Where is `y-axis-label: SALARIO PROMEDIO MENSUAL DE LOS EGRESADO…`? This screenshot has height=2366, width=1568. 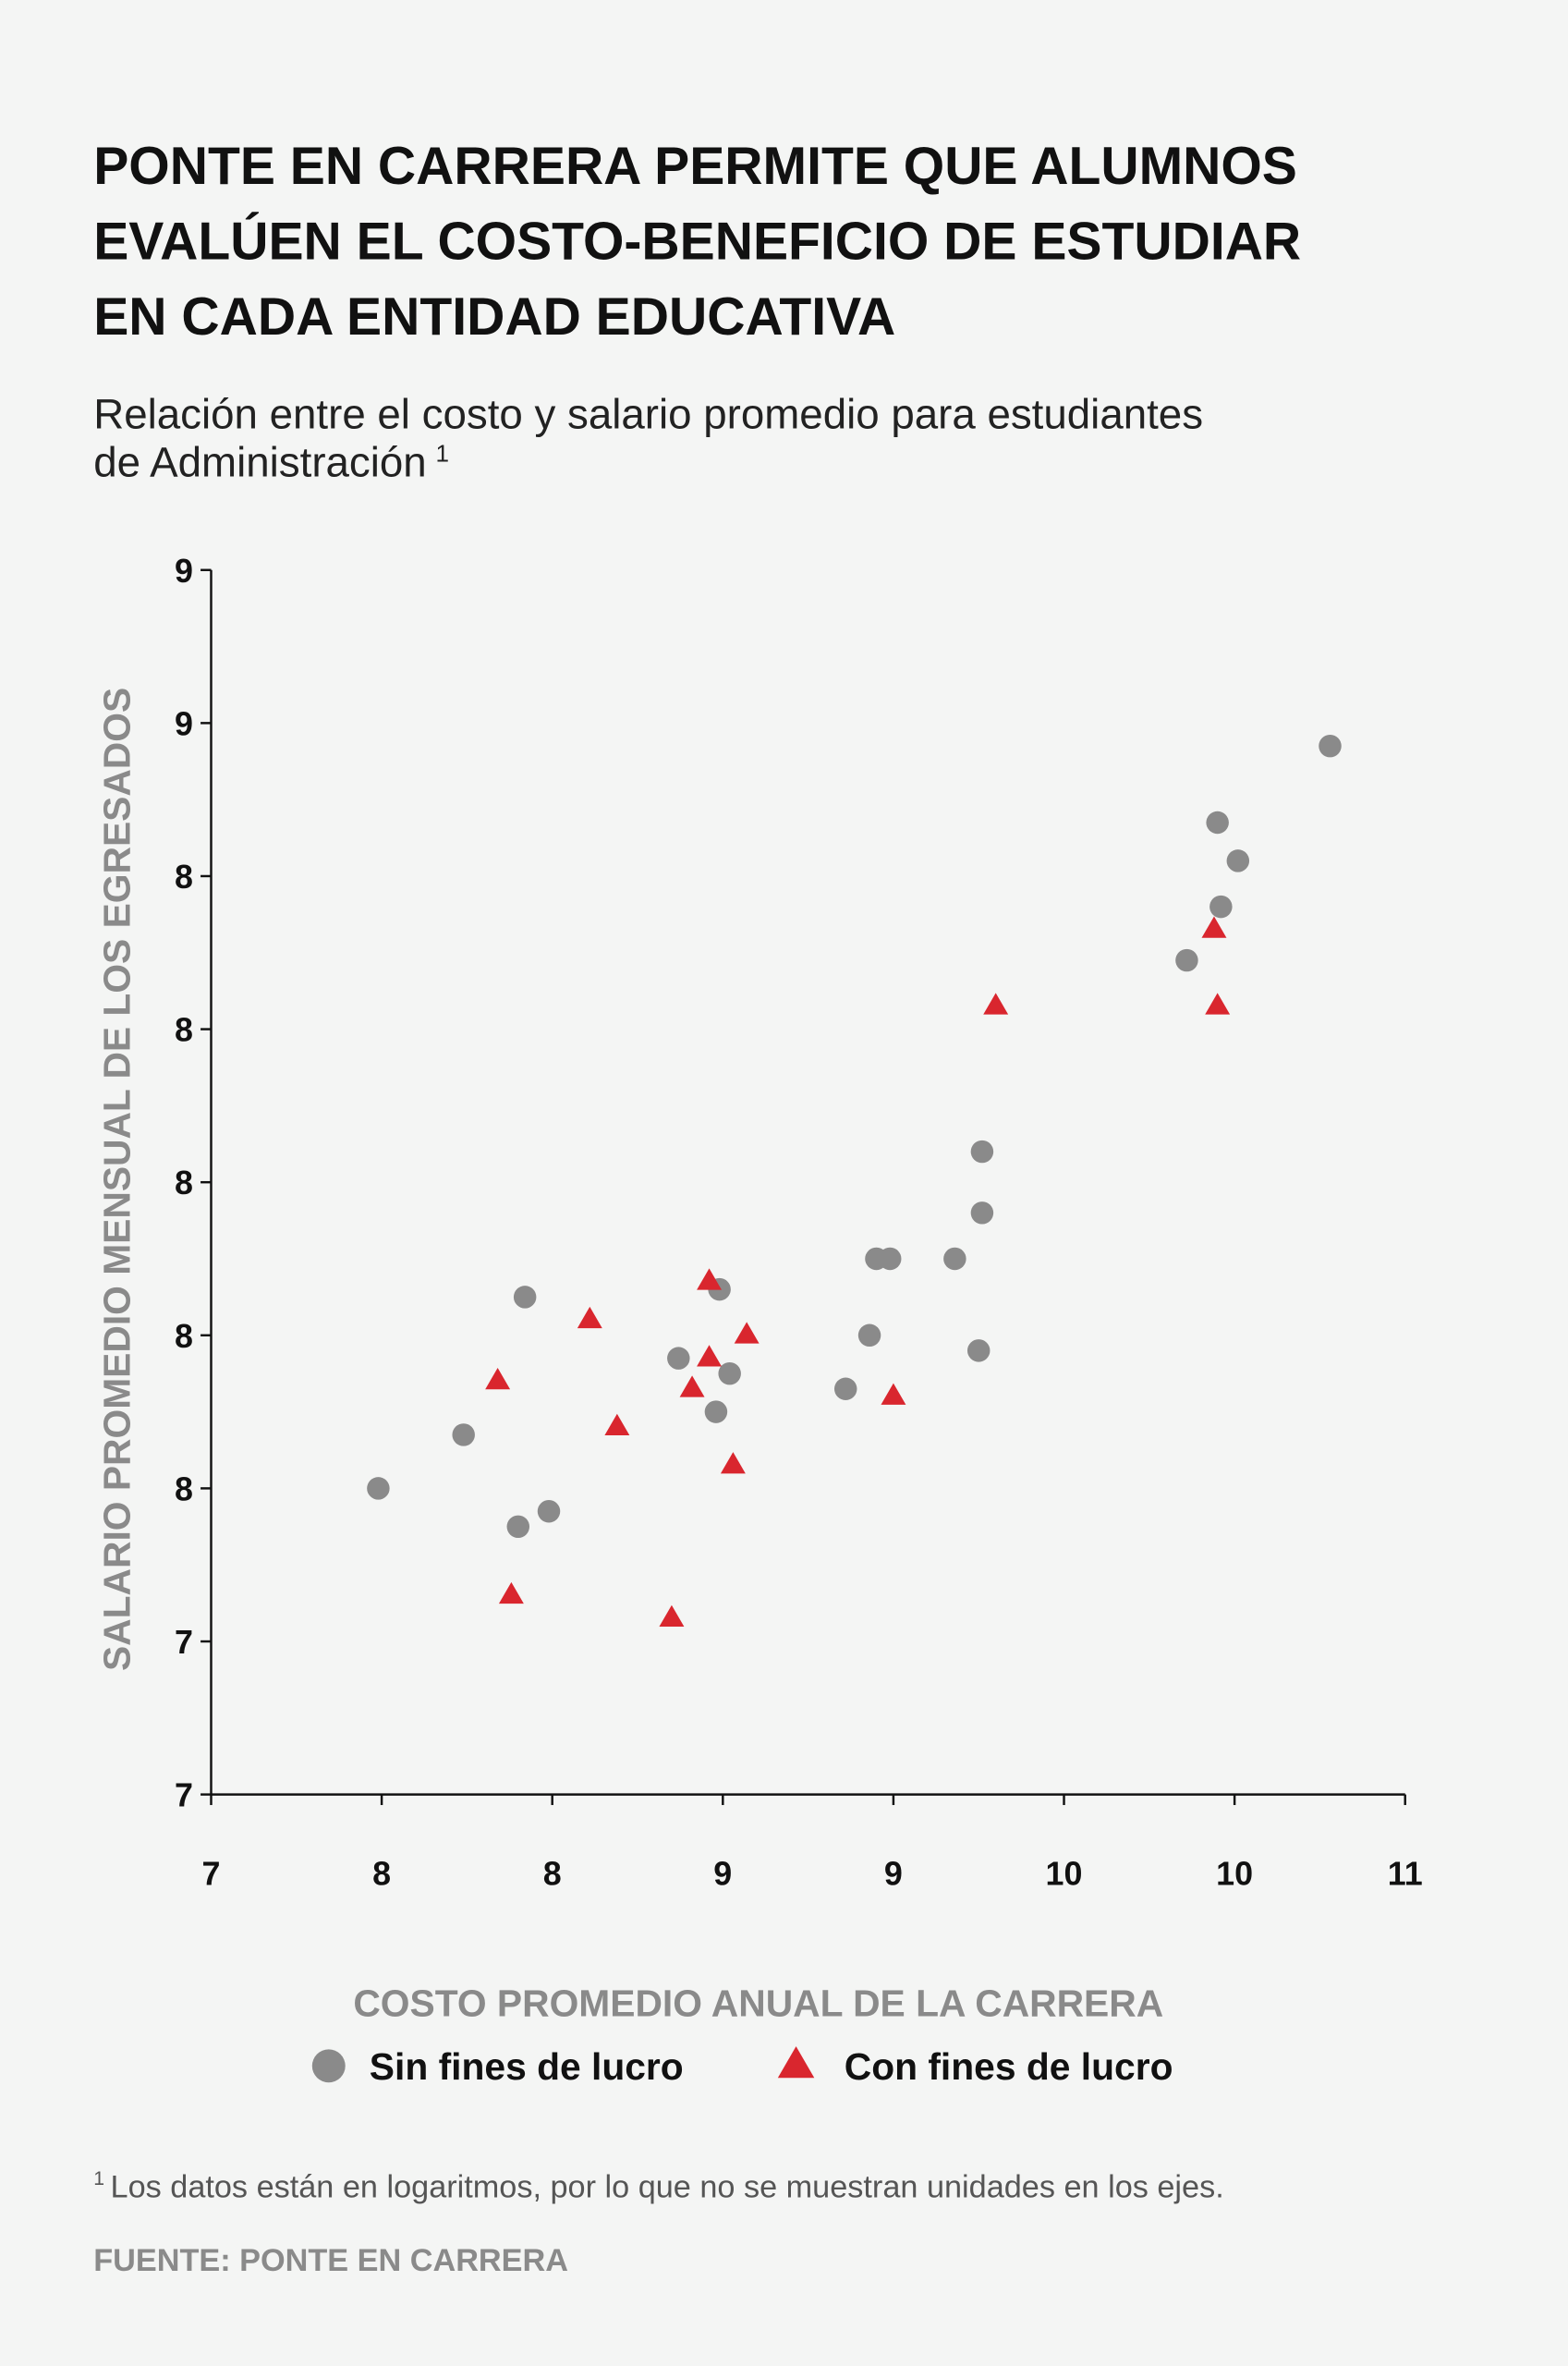
y-axis-label: SALARIO PROMEDIO MENSUAL DE LOS EGRESADO… is located at coordinates (116, 1179).